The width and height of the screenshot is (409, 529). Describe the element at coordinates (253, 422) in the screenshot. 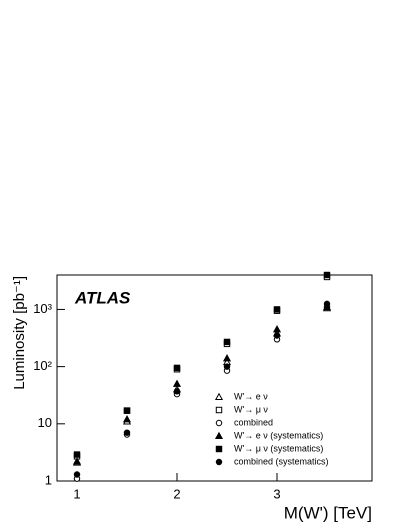

I see `legend-label: combined` at that location.